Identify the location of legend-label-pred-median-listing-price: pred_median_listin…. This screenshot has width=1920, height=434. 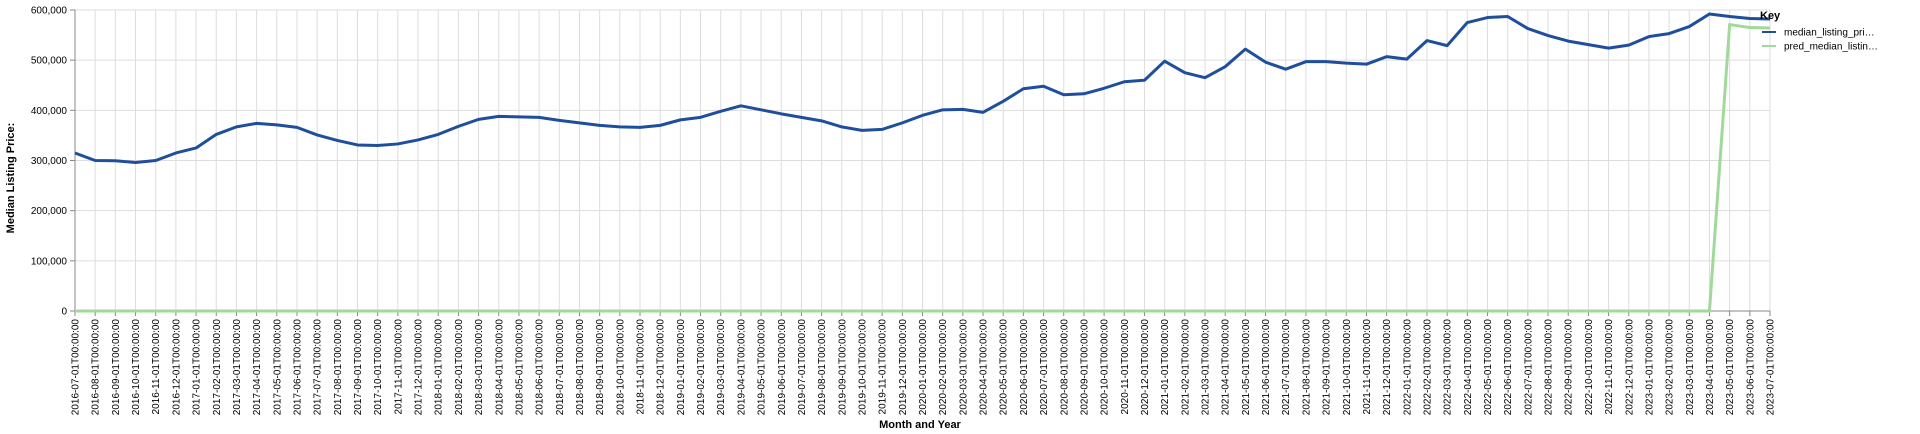
(1831, 47).